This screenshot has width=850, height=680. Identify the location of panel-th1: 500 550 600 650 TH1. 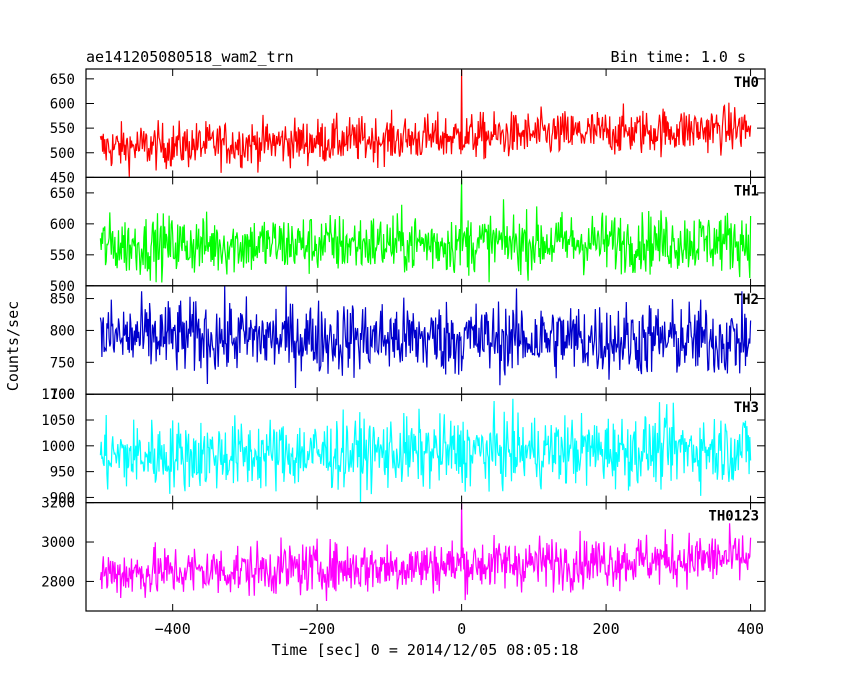
(408, 235).